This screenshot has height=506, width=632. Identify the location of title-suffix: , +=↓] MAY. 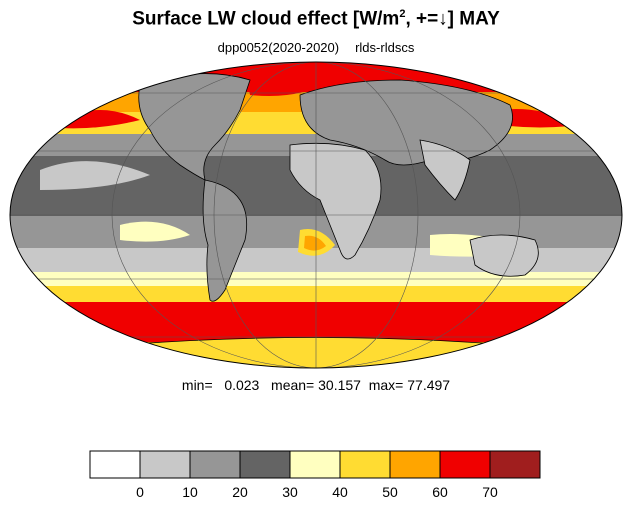
(452, 19).